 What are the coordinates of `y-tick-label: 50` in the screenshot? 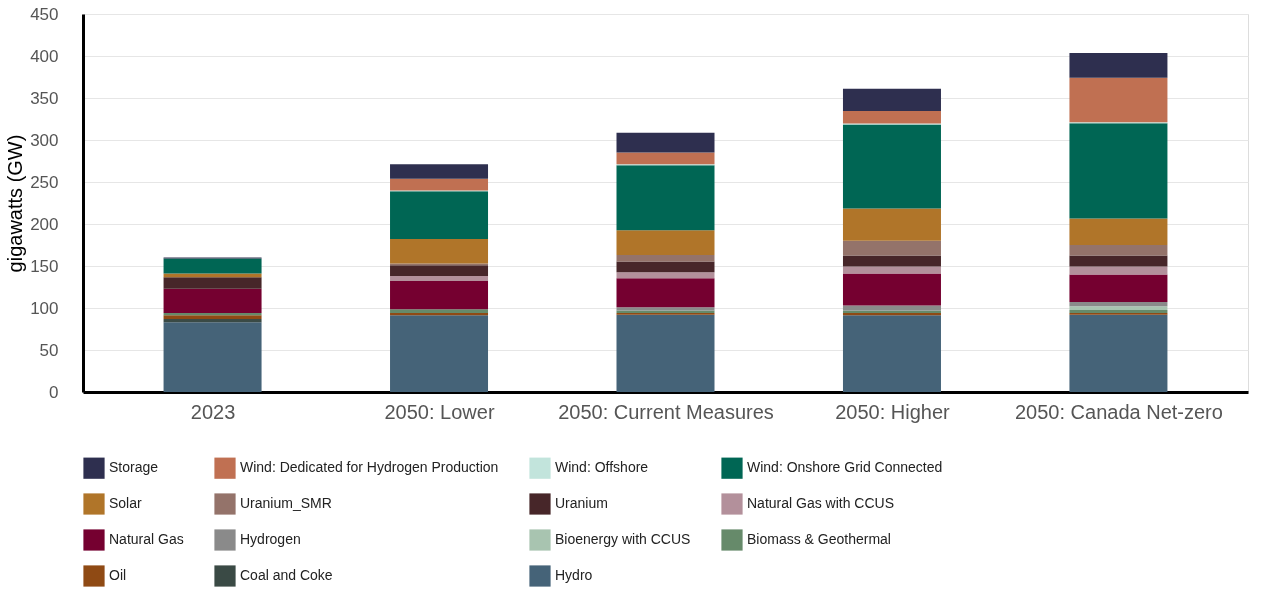 It's located at (49, 350).